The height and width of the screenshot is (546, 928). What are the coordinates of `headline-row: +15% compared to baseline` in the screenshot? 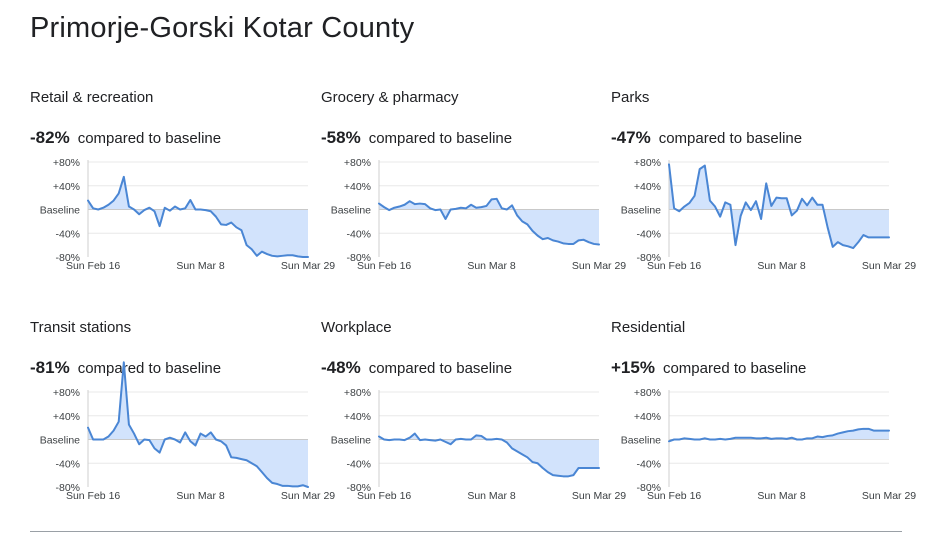 It's located at (708, 368).